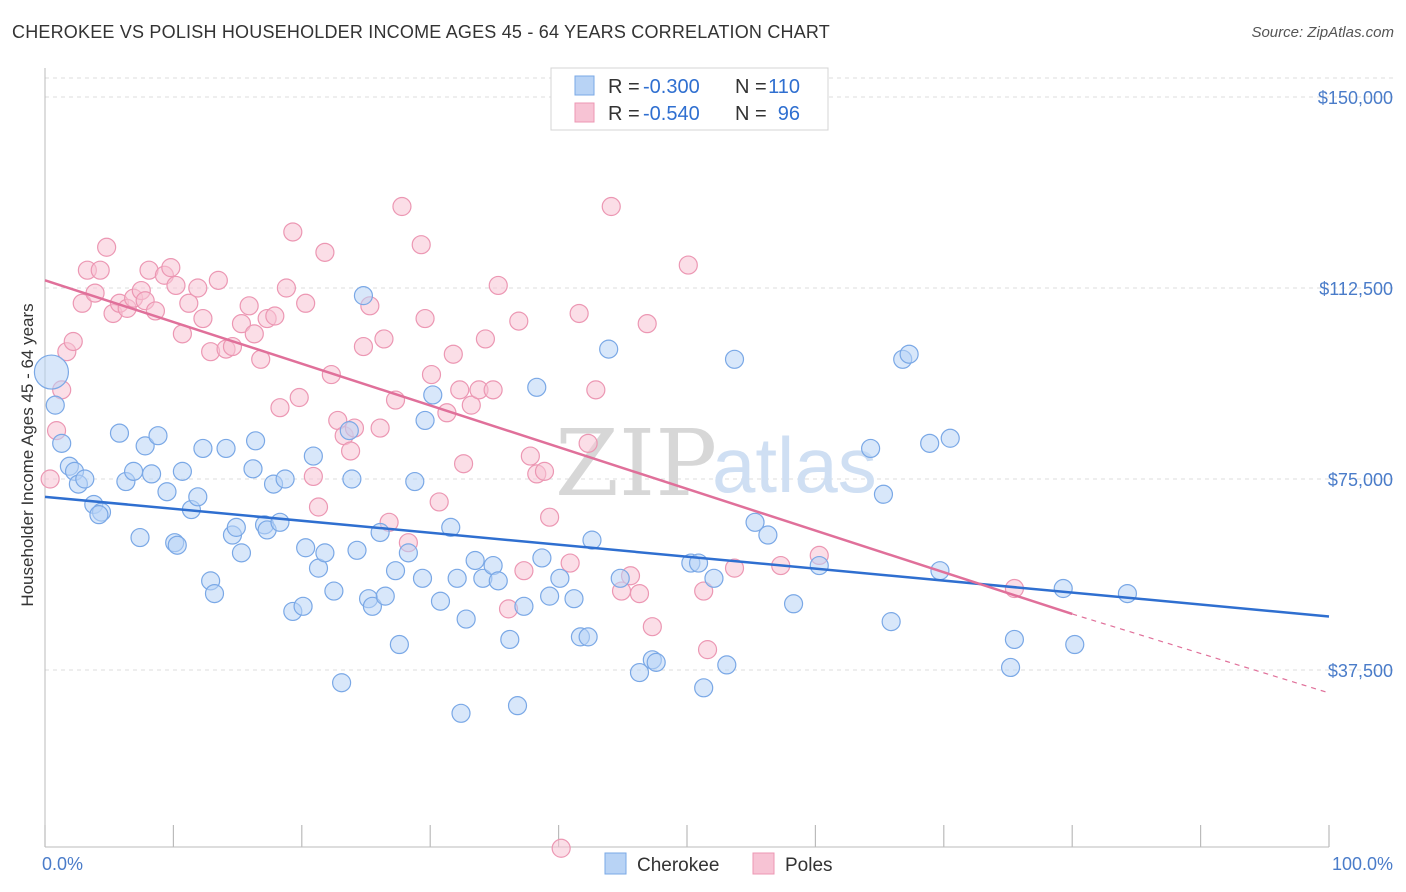 The width and height of the screenshot is (1406, 892). What do you see at coordinates (1356, 289) in the screenshot?
I see `y-tick-label-1: $112,500` at bounding box center [1356, 289].